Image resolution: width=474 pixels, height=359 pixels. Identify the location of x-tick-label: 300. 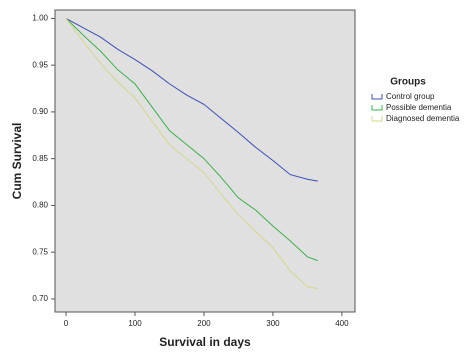
(273, 323).